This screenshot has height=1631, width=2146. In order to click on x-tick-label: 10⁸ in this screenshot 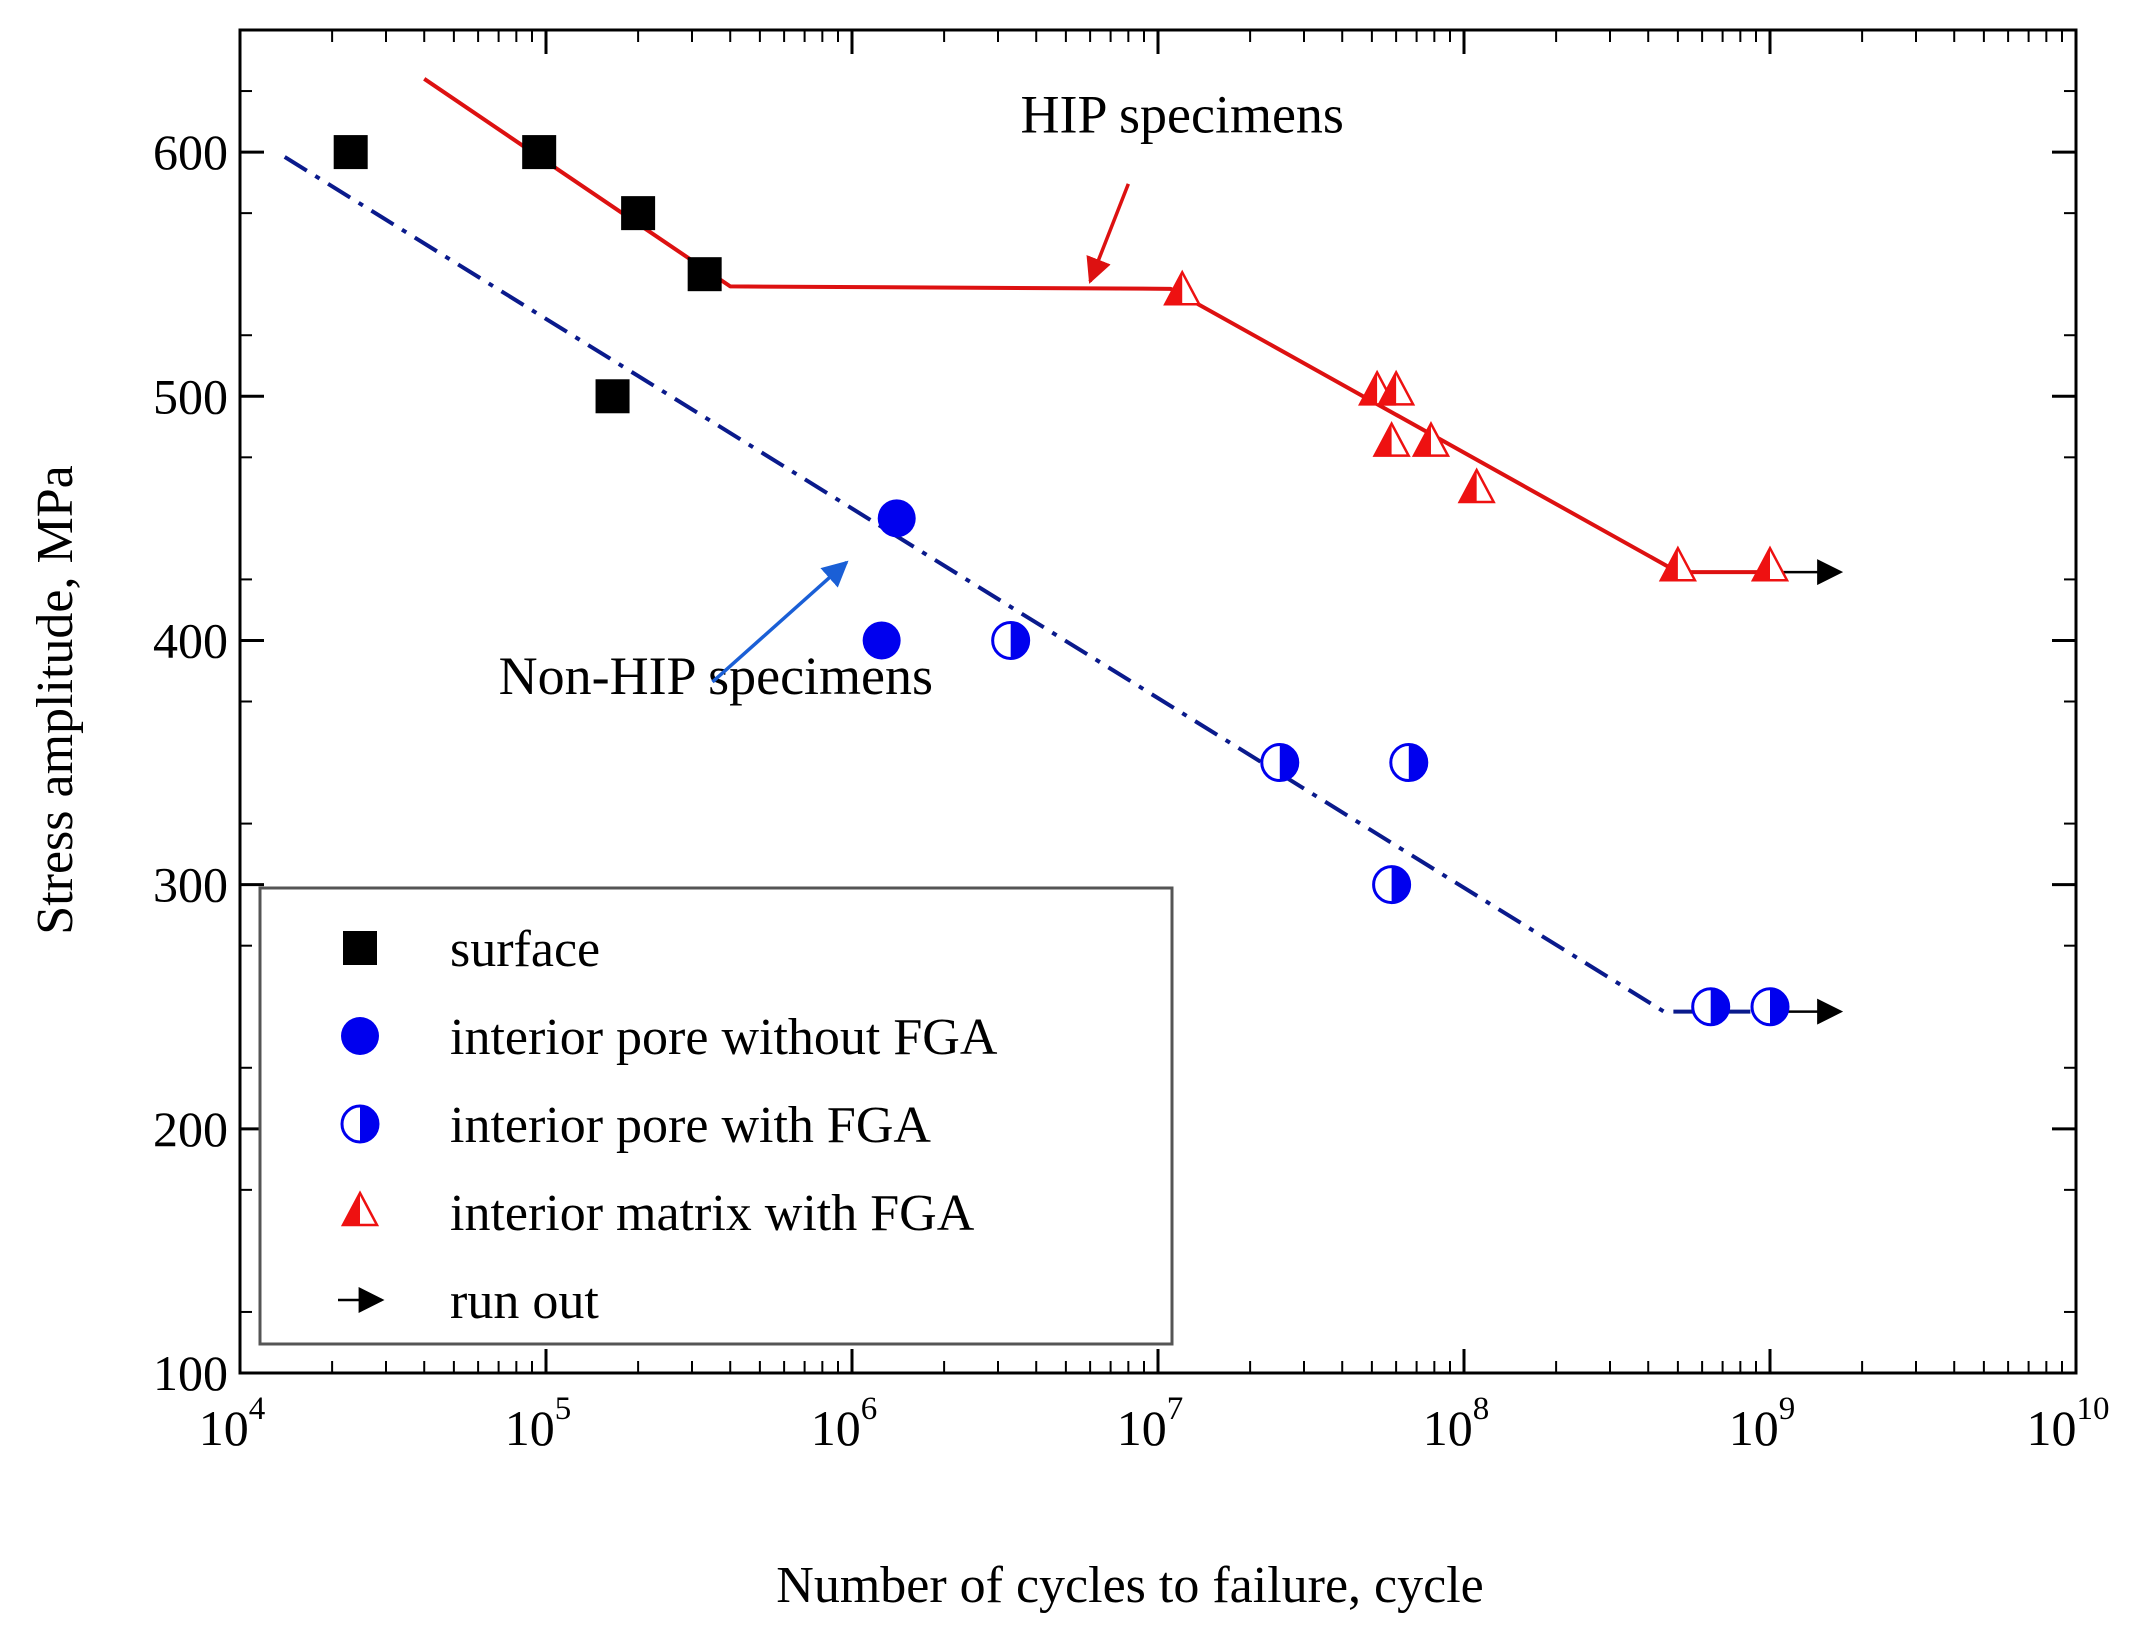, I will do `click(1456, 1423)`.